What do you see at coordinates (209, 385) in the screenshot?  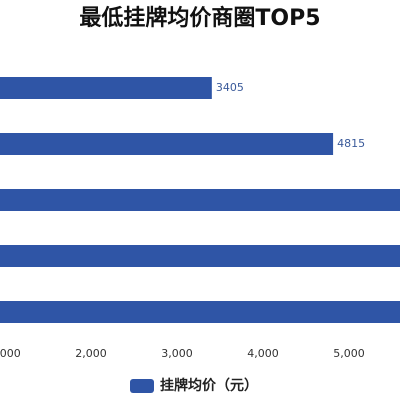 I see `legend-label: 挂牌均价（元）` at bounding box center [209, 385].